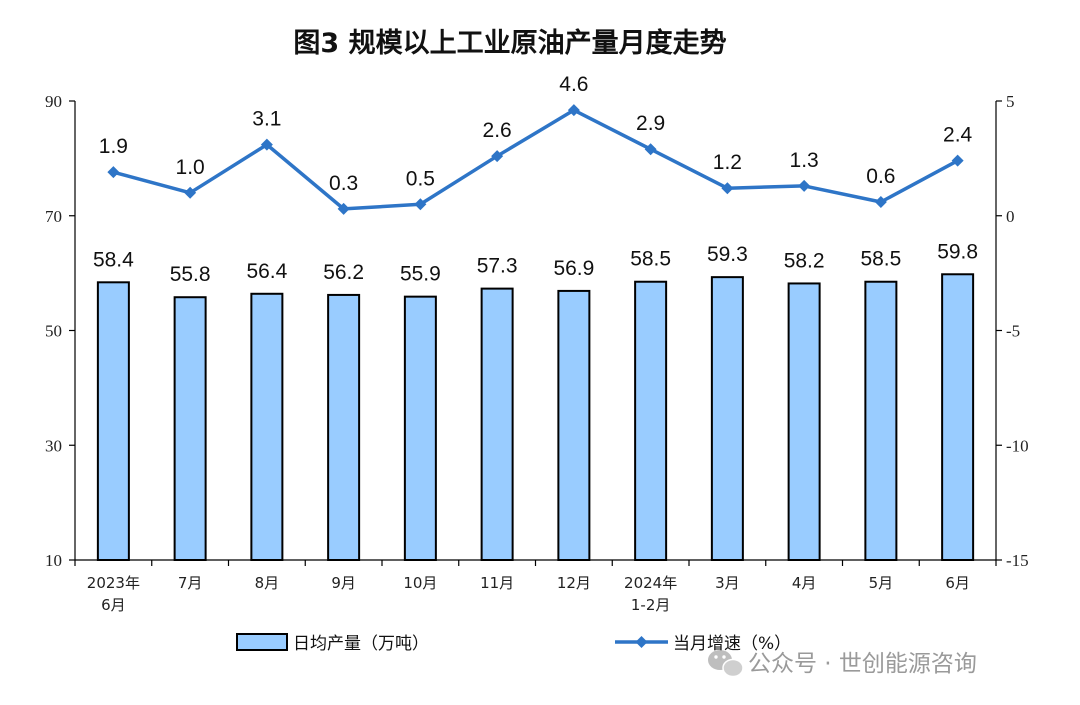 This screenshot has width=1080, height=705. Describe the element at coordinates (804, 160) in the screenshot. I see `line-data-label: 1.3` at that location.